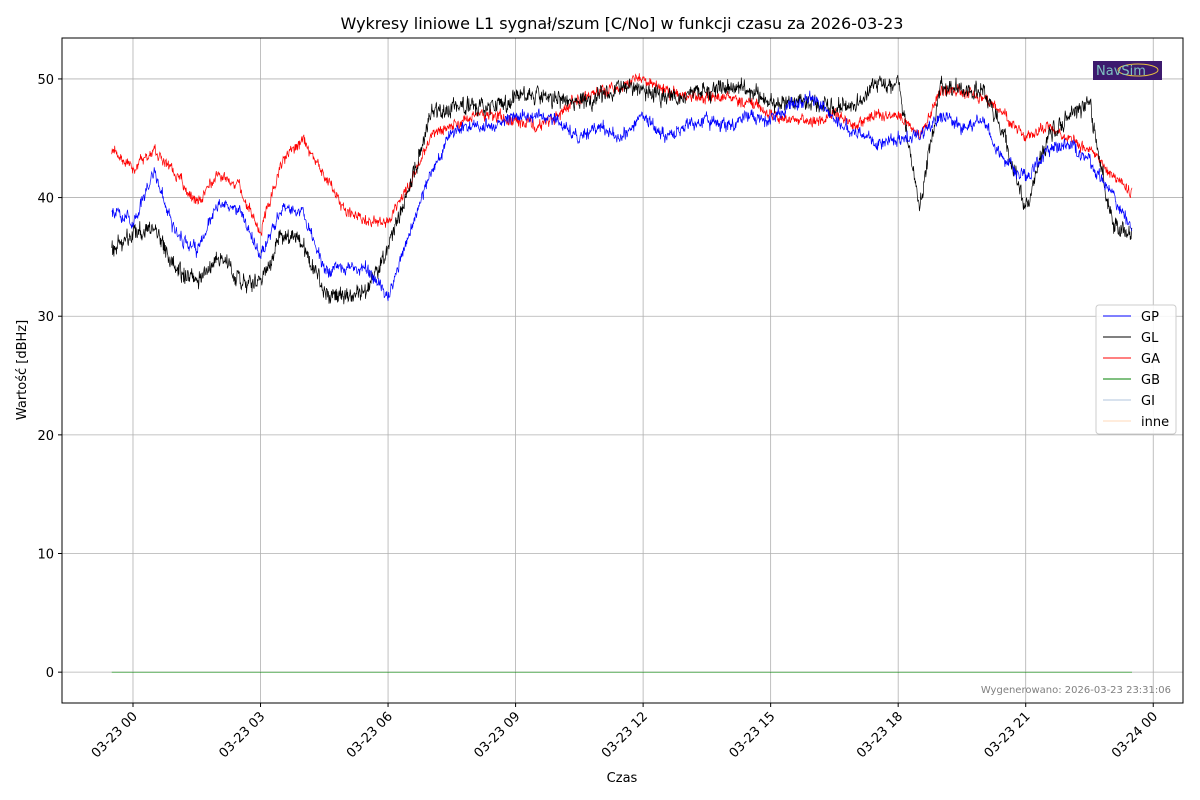 Image resolution: width=1200 pixels, height=800 pixels. What do you see at coordinates (50, 673) in the screenshot?
I see `y-tick-label: 0` at bounding box center [50, 673].